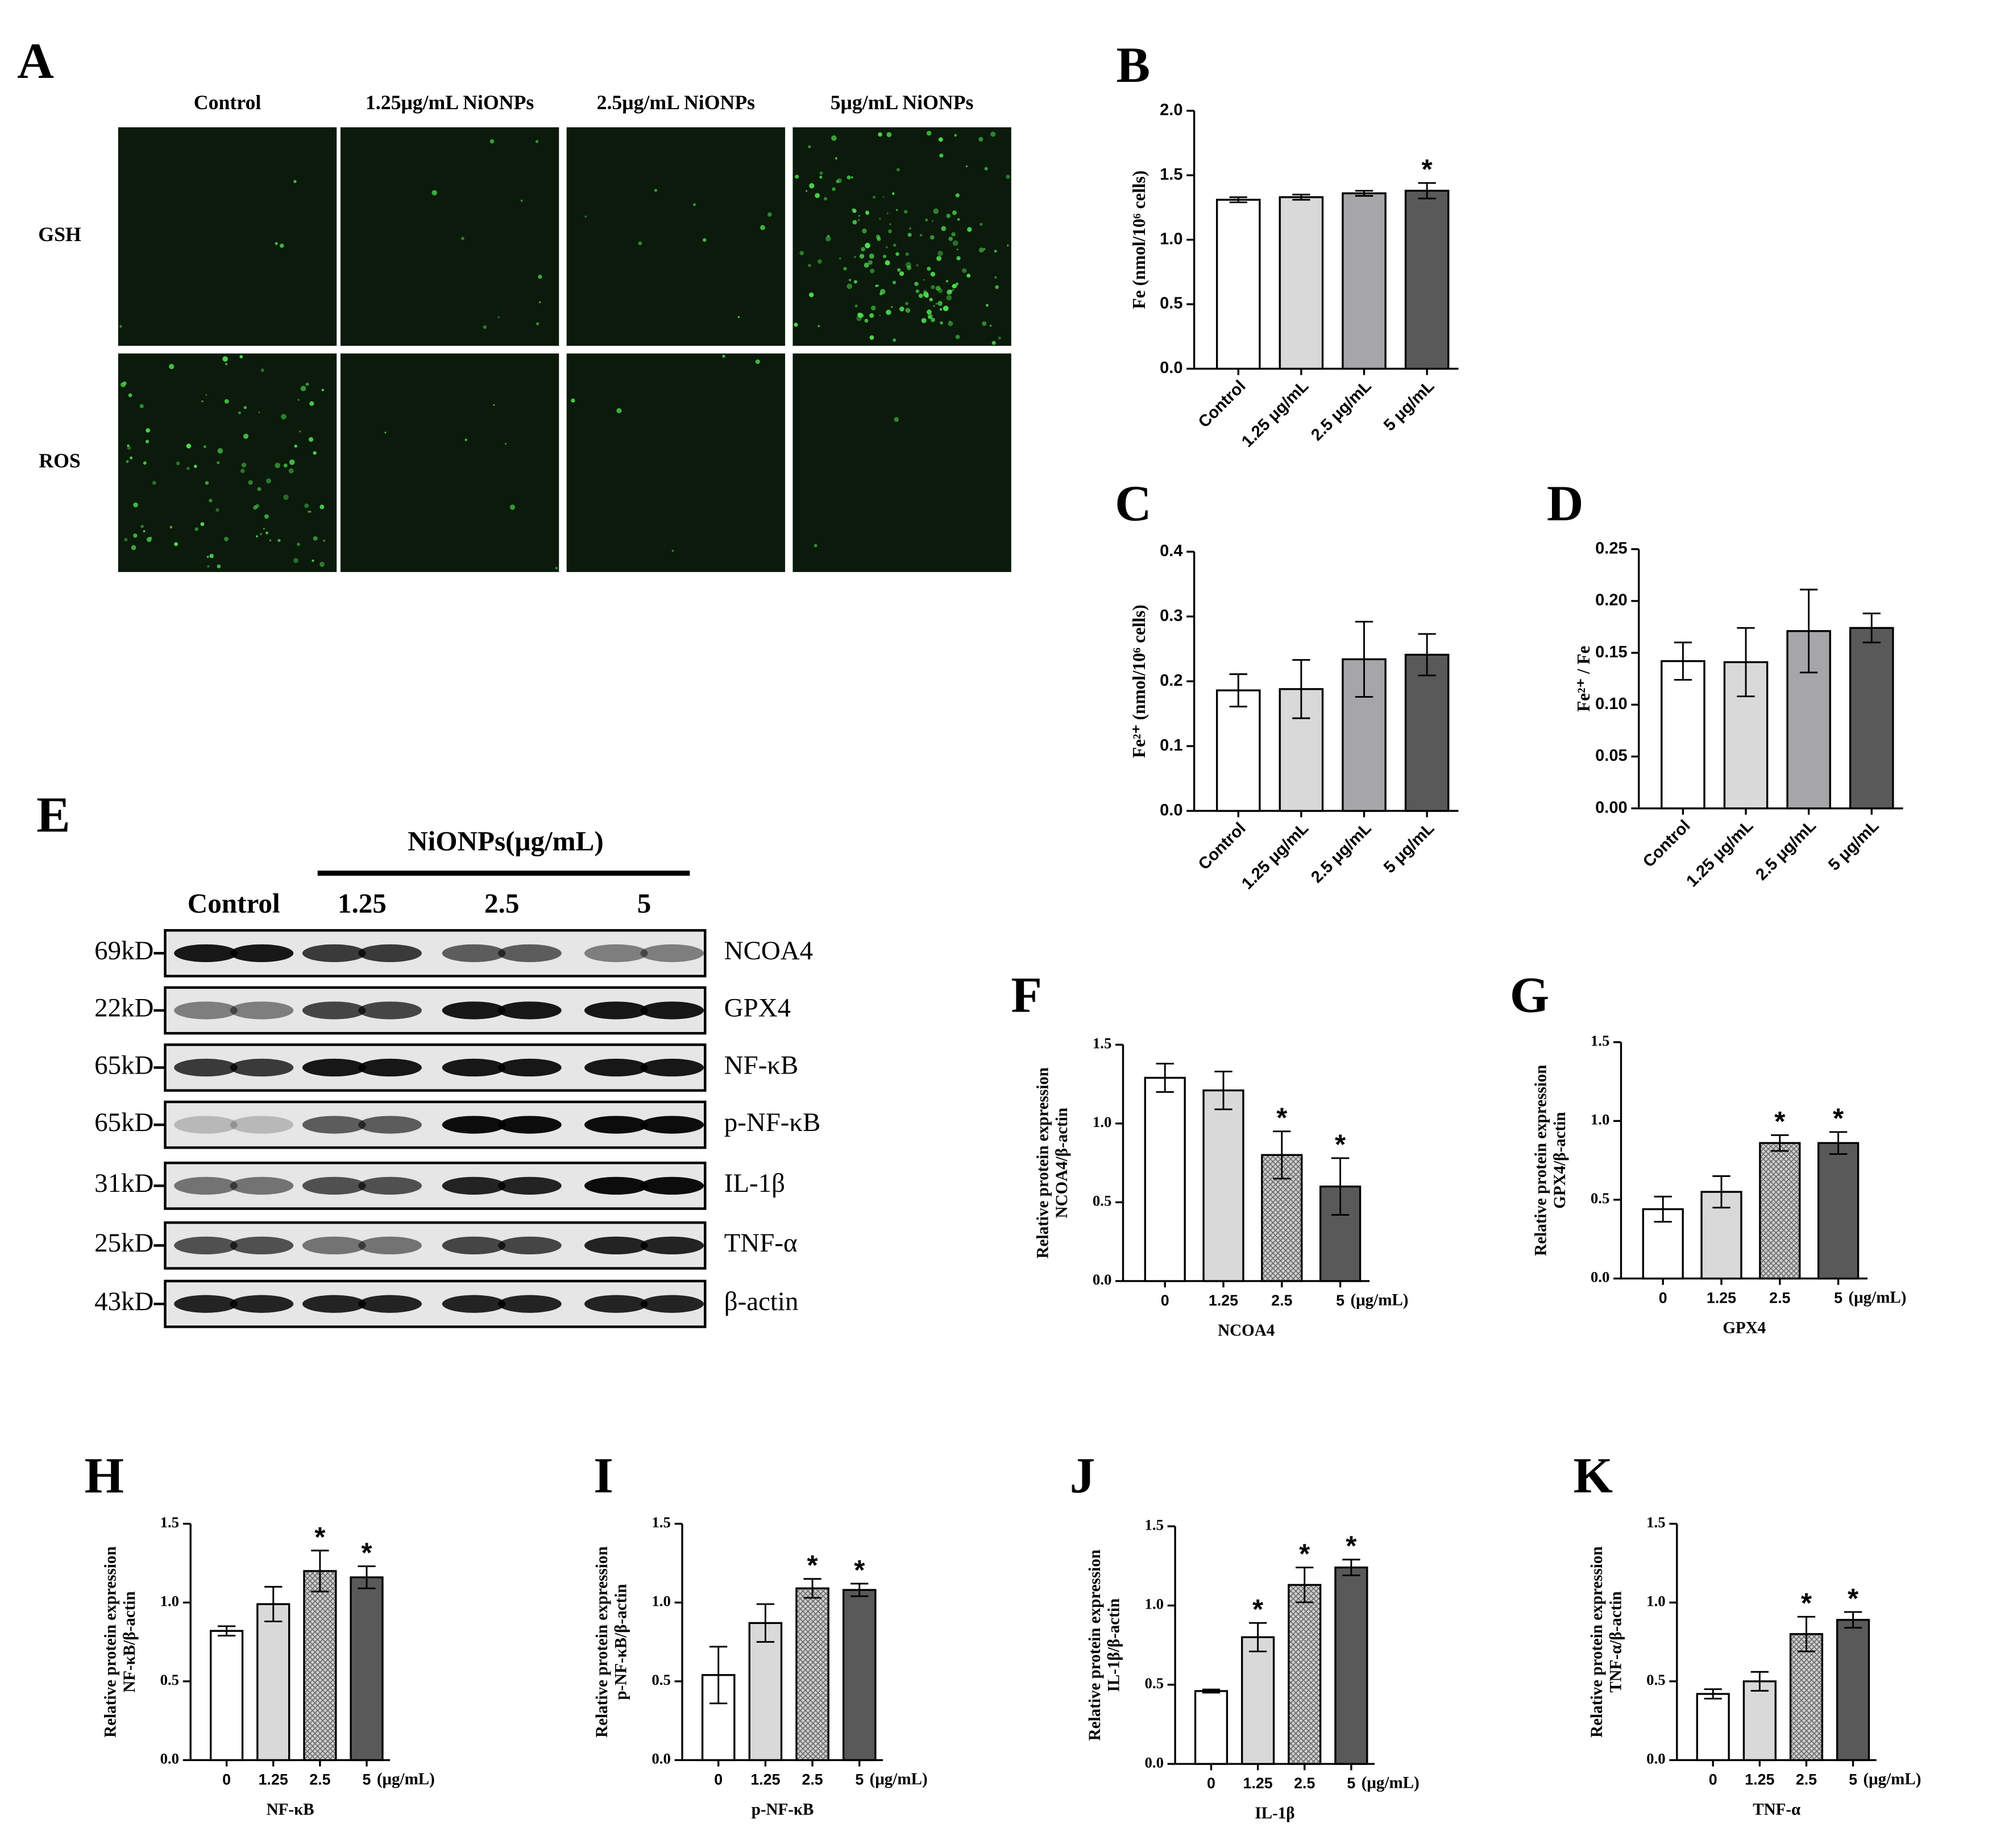 This screenshot has height=1848, width=1992. What do you see at coordinates (1281, 1300) in the screenshot?
I see `x-tick-label: 2.5` at bounding box center [1281, 1300].